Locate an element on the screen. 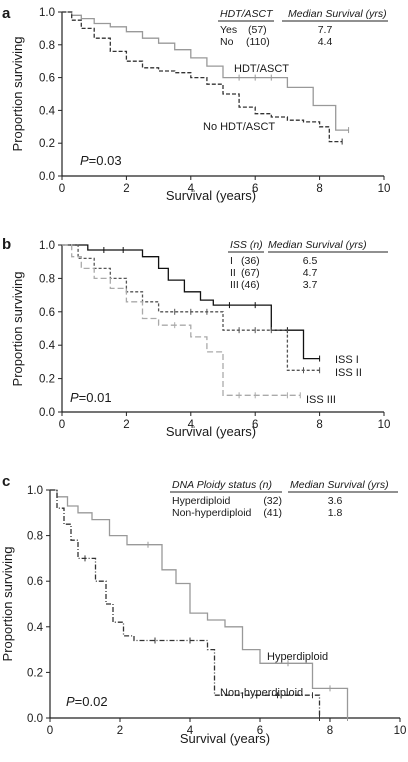  series-hdt-asct is located at coordinates (206, 72).